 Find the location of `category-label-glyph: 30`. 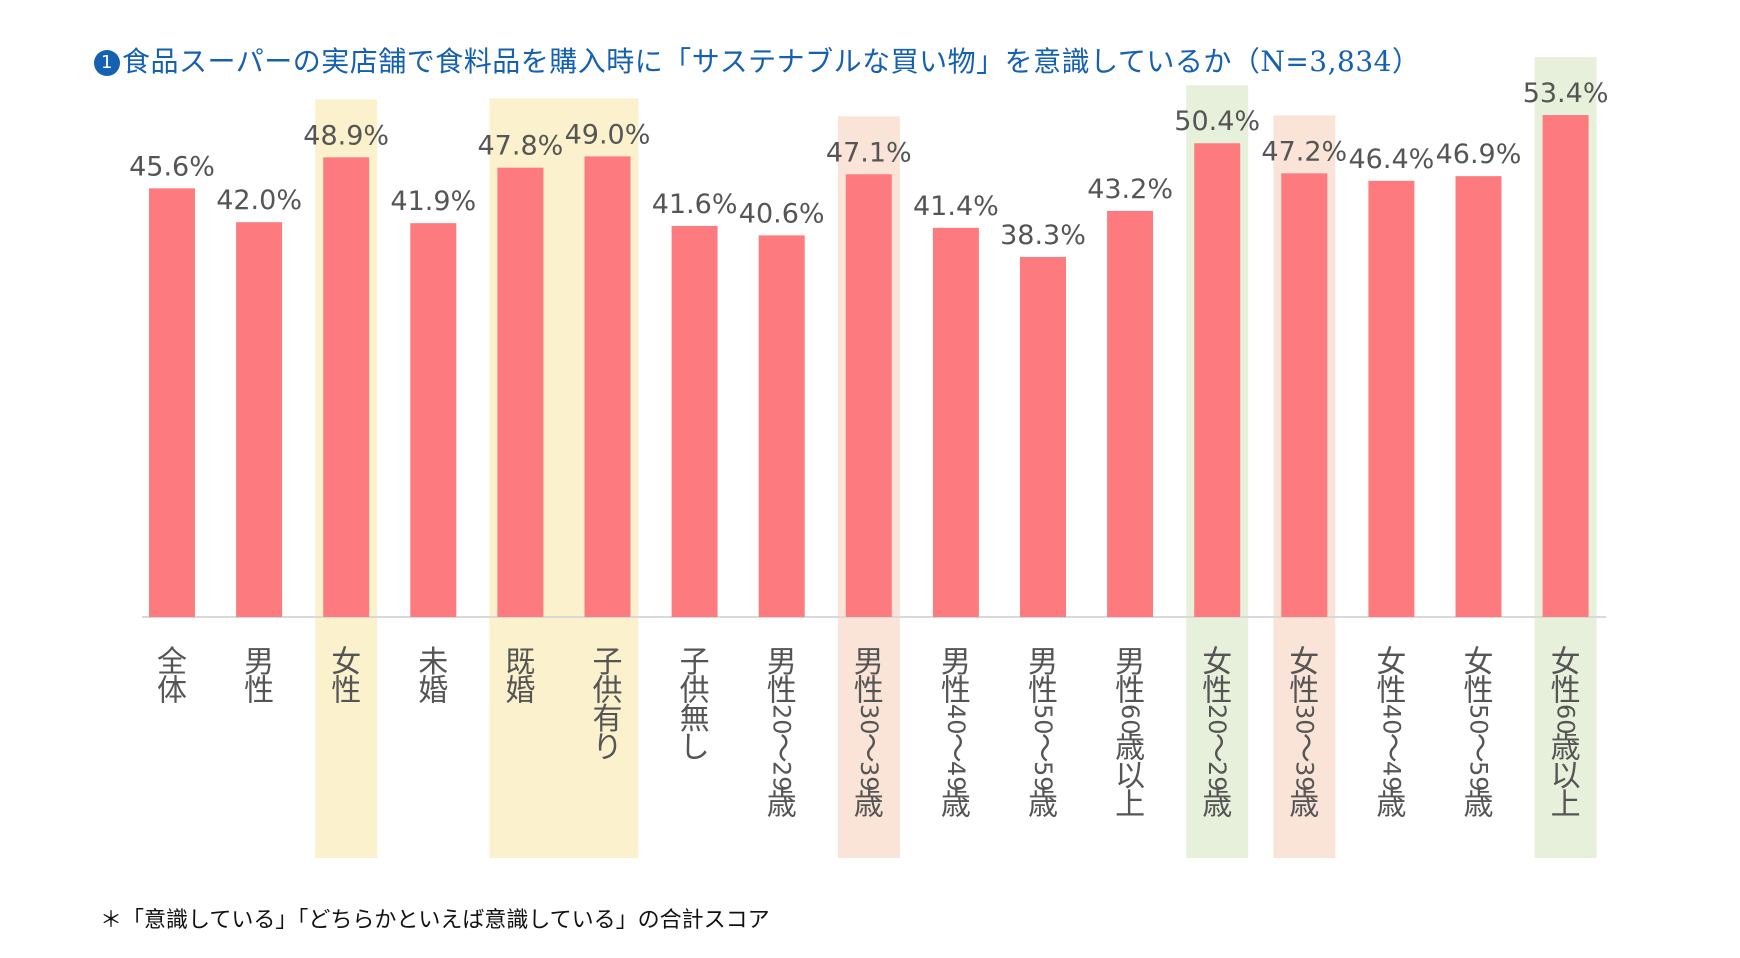

category-label-glyph: 30 is located at coordinates (1304, 719).